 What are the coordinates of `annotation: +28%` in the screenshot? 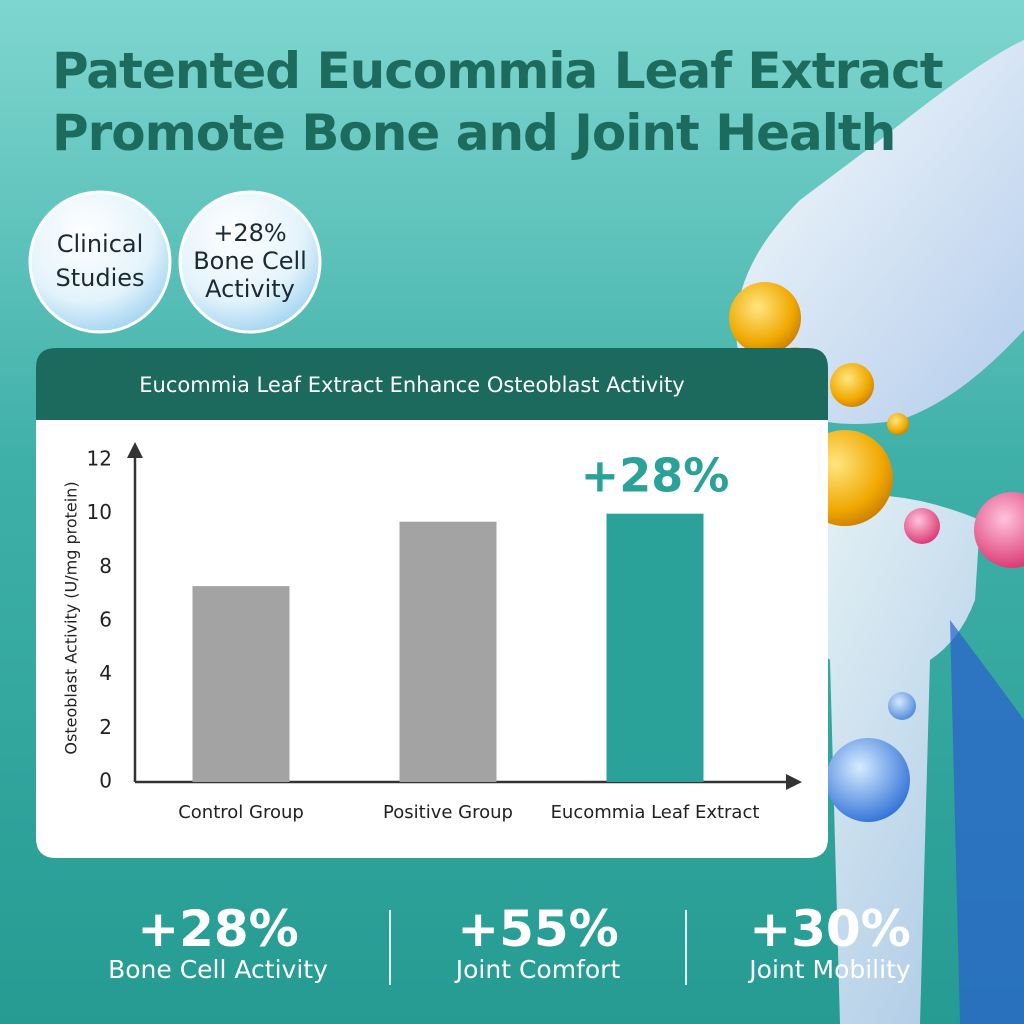 It's located at (655, 476).